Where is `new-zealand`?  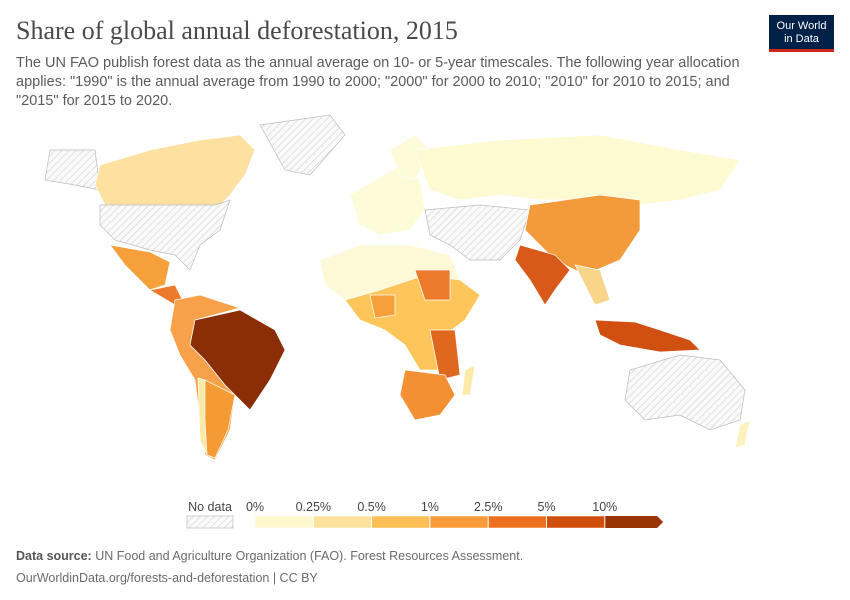 new-zealand is located at coordinates (742, 434).